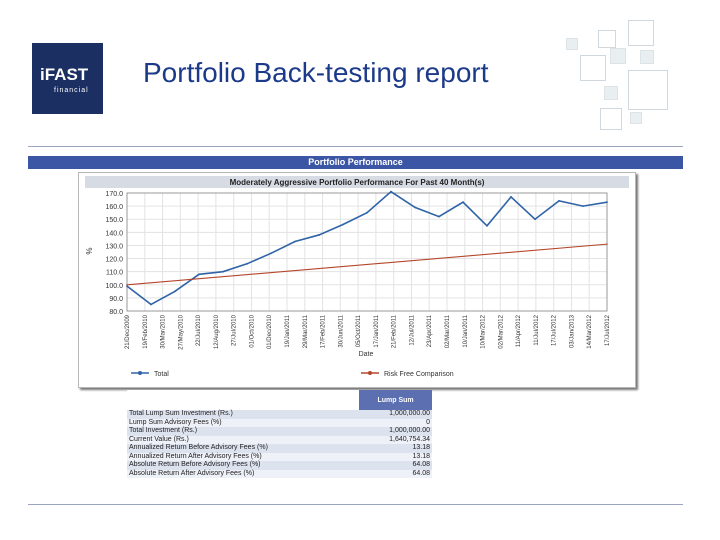 This screenshot has width=720, height=540. What do you see at coordinates (114, 260) in the screenshot?
I see `y-tick-label: 120.0` at bounding box center [114, 260].